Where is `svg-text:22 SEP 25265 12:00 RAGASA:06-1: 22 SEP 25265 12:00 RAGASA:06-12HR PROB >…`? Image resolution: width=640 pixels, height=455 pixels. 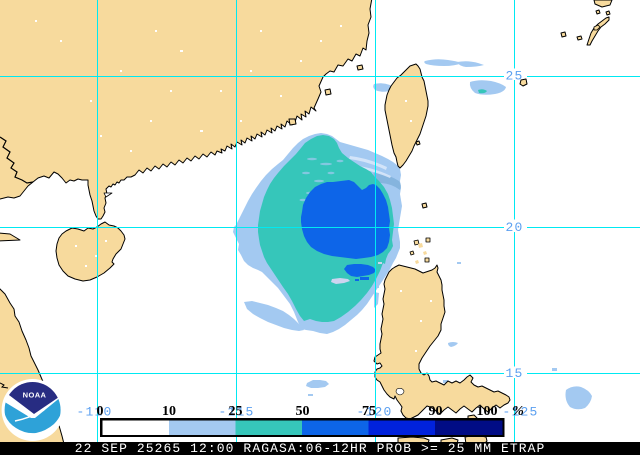 svg-text:22 SEP 25265 12:00 RAGASA:06-1: 22 SEP 25265 12:00 RAGASA:06-12HR PROB >… is located at coordinates (310, 448).